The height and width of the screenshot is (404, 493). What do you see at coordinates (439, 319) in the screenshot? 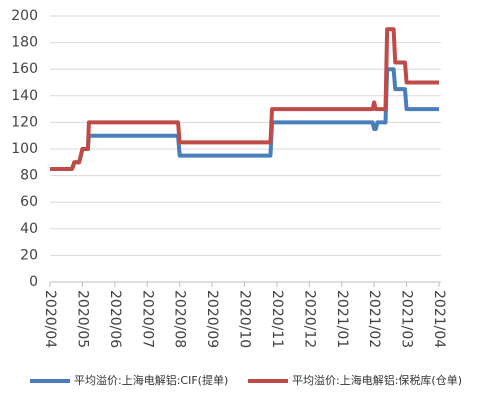
I see `x-tick-label: 2021/04` at bounding box center [439, 319].